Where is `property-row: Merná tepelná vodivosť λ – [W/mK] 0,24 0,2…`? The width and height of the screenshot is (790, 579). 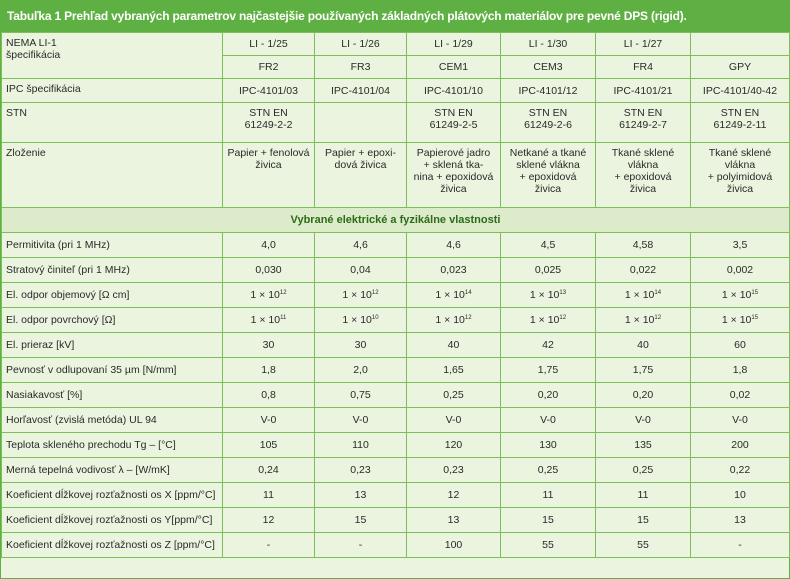
property-row: Merná tepelná vodivosť λ – [W/mK] 0,24 0,2… is located at coordinates (395, 470).